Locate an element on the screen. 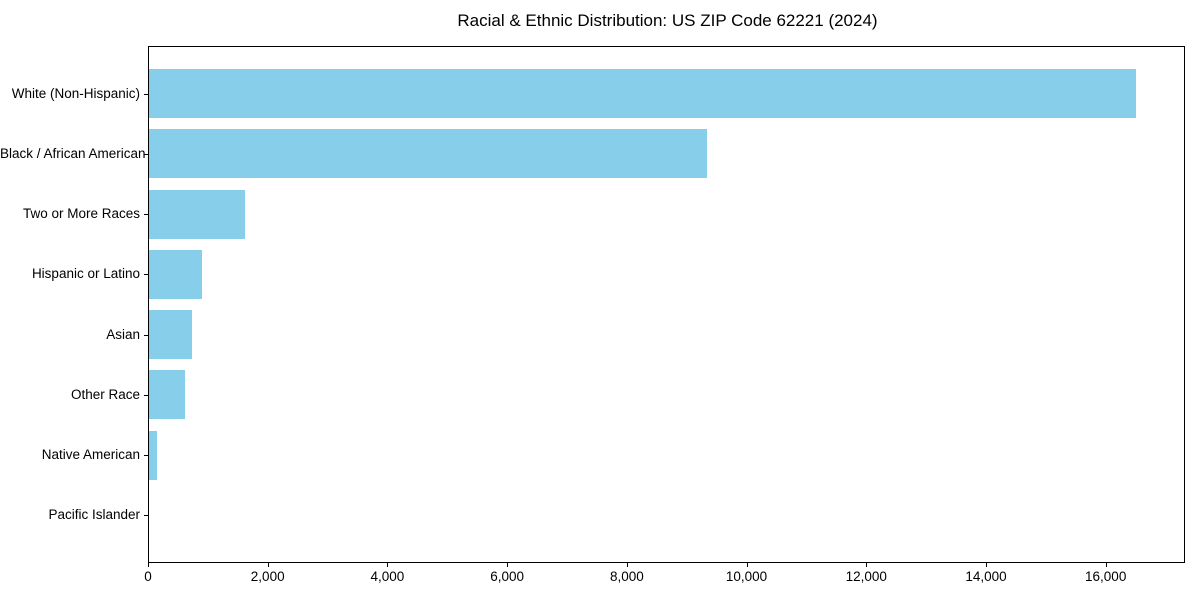 The width and height of the screenshot is (1200, 600). y-axis-label: Other Race is located at coordinates (105, 394).